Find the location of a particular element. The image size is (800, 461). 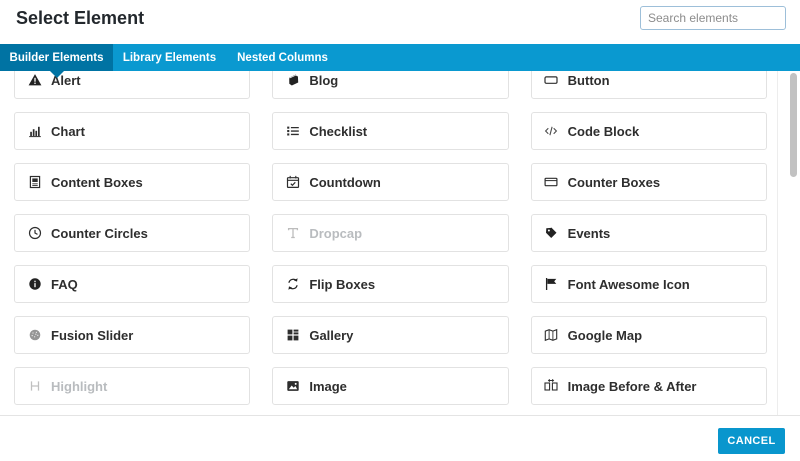

checklist-icon is located at coordinates (292, 131).